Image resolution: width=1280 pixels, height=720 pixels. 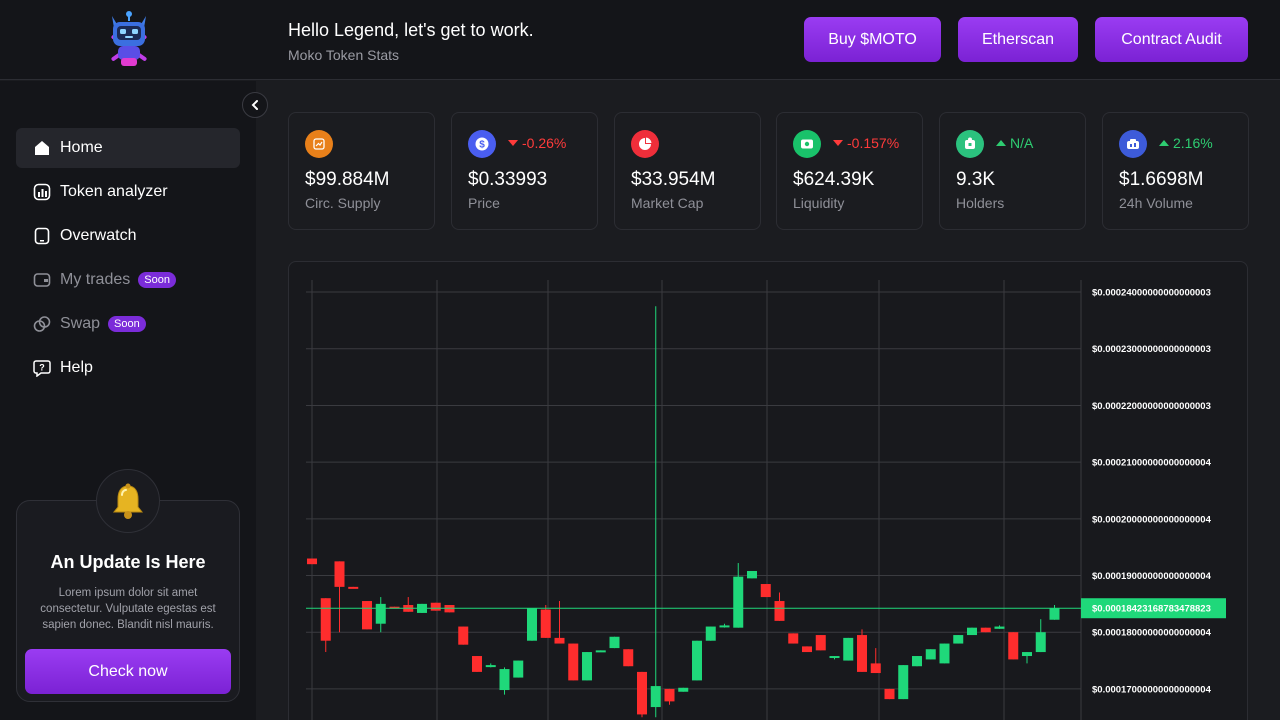 What do you see at coordinates (1156, 203) in the screenshot?
I see `stat-label: 24h Volume` at bounding box center [1156, 203].